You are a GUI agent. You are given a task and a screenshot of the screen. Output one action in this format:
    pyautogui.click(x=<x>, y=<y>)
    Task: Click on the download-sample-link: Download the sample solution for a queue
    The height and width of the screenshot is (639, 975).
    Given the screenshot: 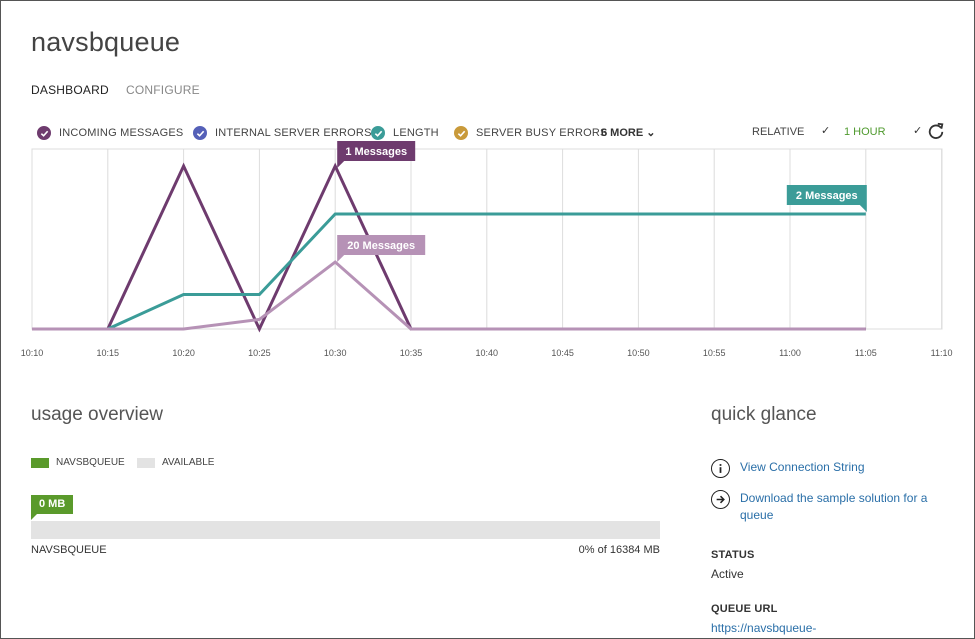 What is the action you would take?
    pyautogui.click(x=831, y=507)
    